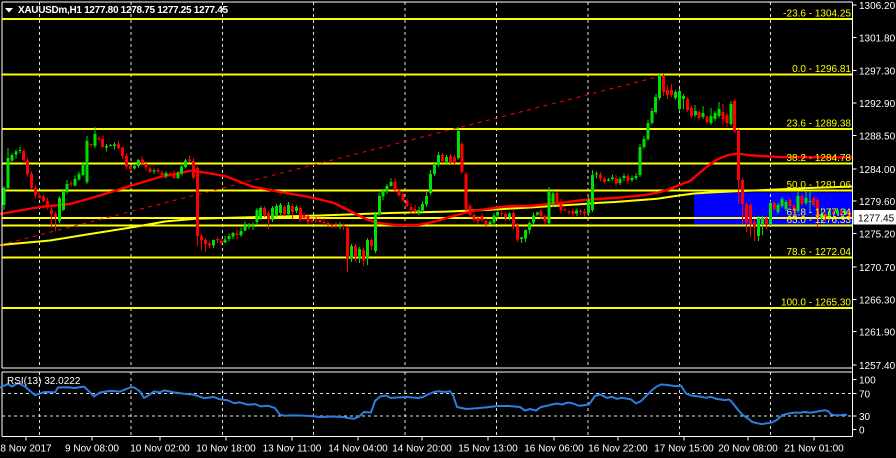  What do you see at coordinates (819, 220) in the screenshot?
I see `svg-text: 65.0 - 1276.33` at bounding box center [819, 220].